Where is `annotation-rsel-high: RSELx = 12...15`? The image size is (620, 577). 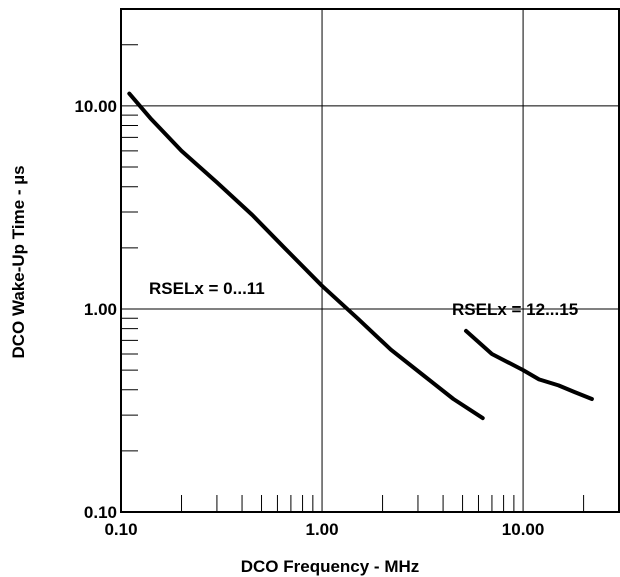 annotation-rsel-high: RSELx = 12...15 is located at coordinates (515, 309).